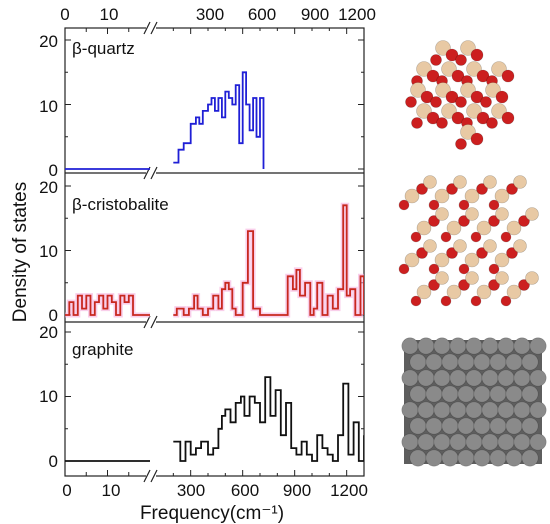 The image size is (550, 524). Describe the element at coordinates (210, 14) in the screenshot. I see `top-tick-300: 300` at that location.